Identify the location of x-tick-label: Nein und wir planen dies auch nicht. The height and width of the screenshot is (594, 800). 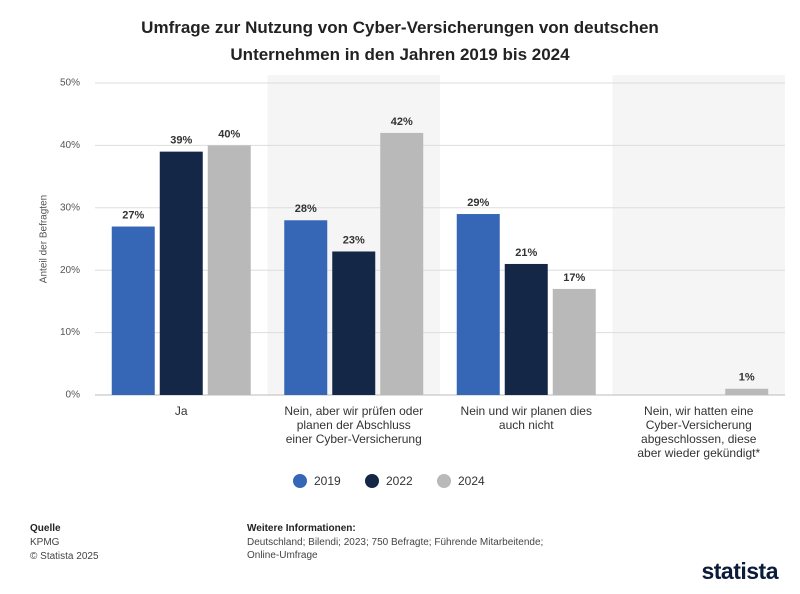
(526, 418).